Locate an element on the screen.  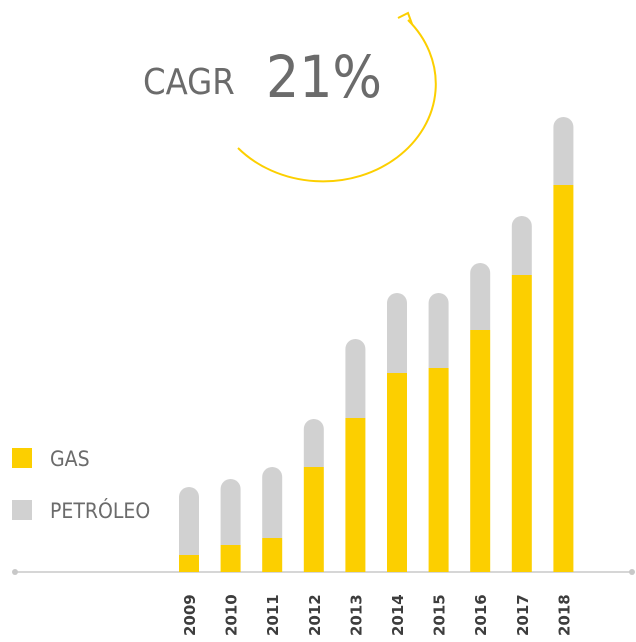
cagr-arrow is located at coordinates (337, 101).